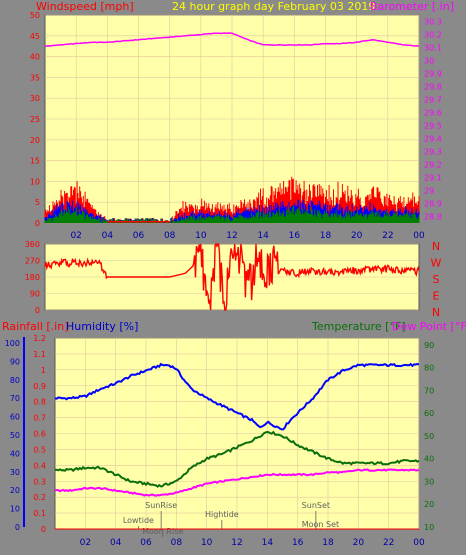  I want to click on y-tick-label: 30.3, so click(433, 22).